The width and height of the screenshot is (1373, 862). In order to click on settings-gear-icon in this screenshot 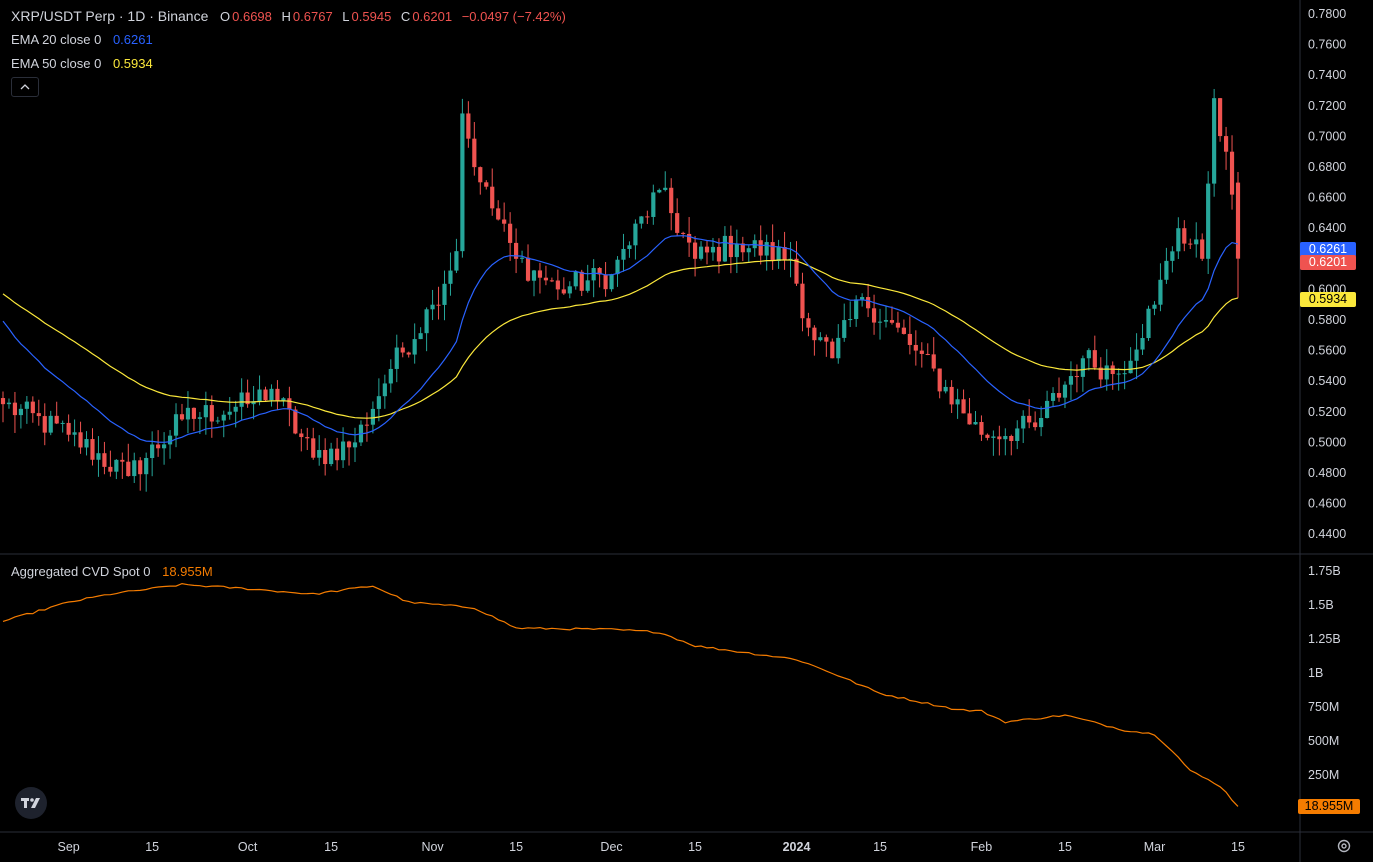, I will do `click(1344, 846)`.